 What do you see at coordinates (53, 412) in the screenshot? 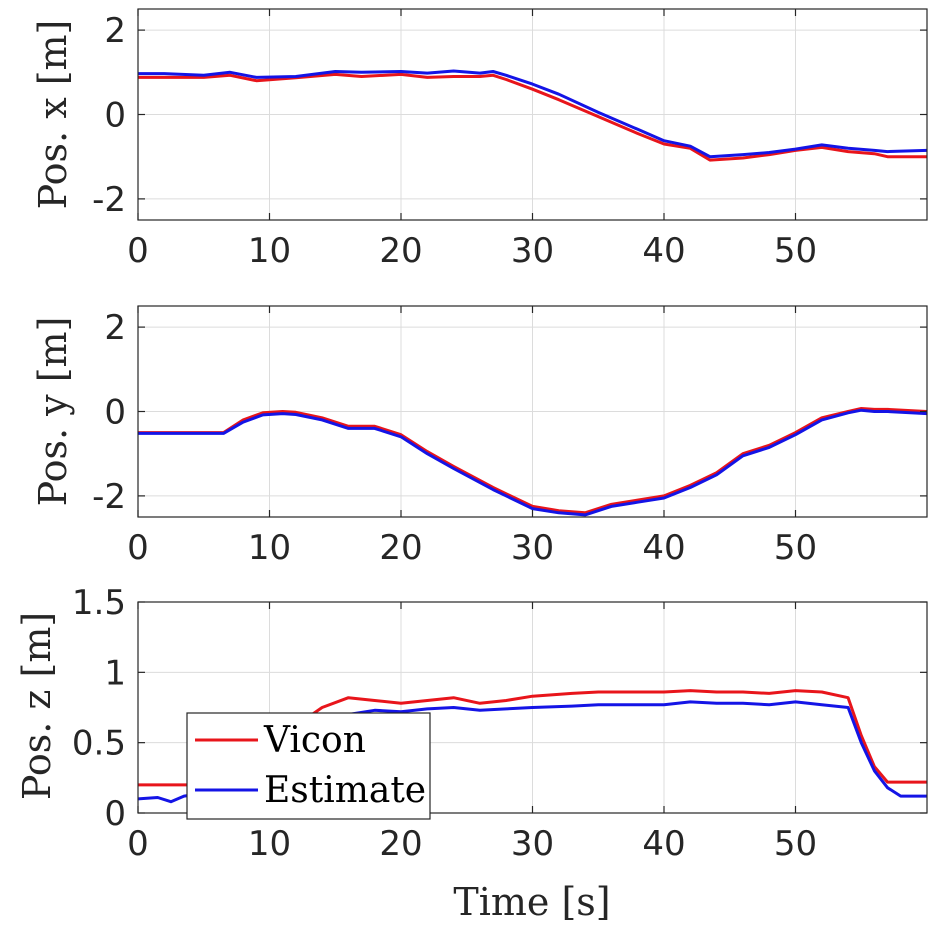
I see `y-axis-label: Pos. y [m]` at bounding box center [53, 412].